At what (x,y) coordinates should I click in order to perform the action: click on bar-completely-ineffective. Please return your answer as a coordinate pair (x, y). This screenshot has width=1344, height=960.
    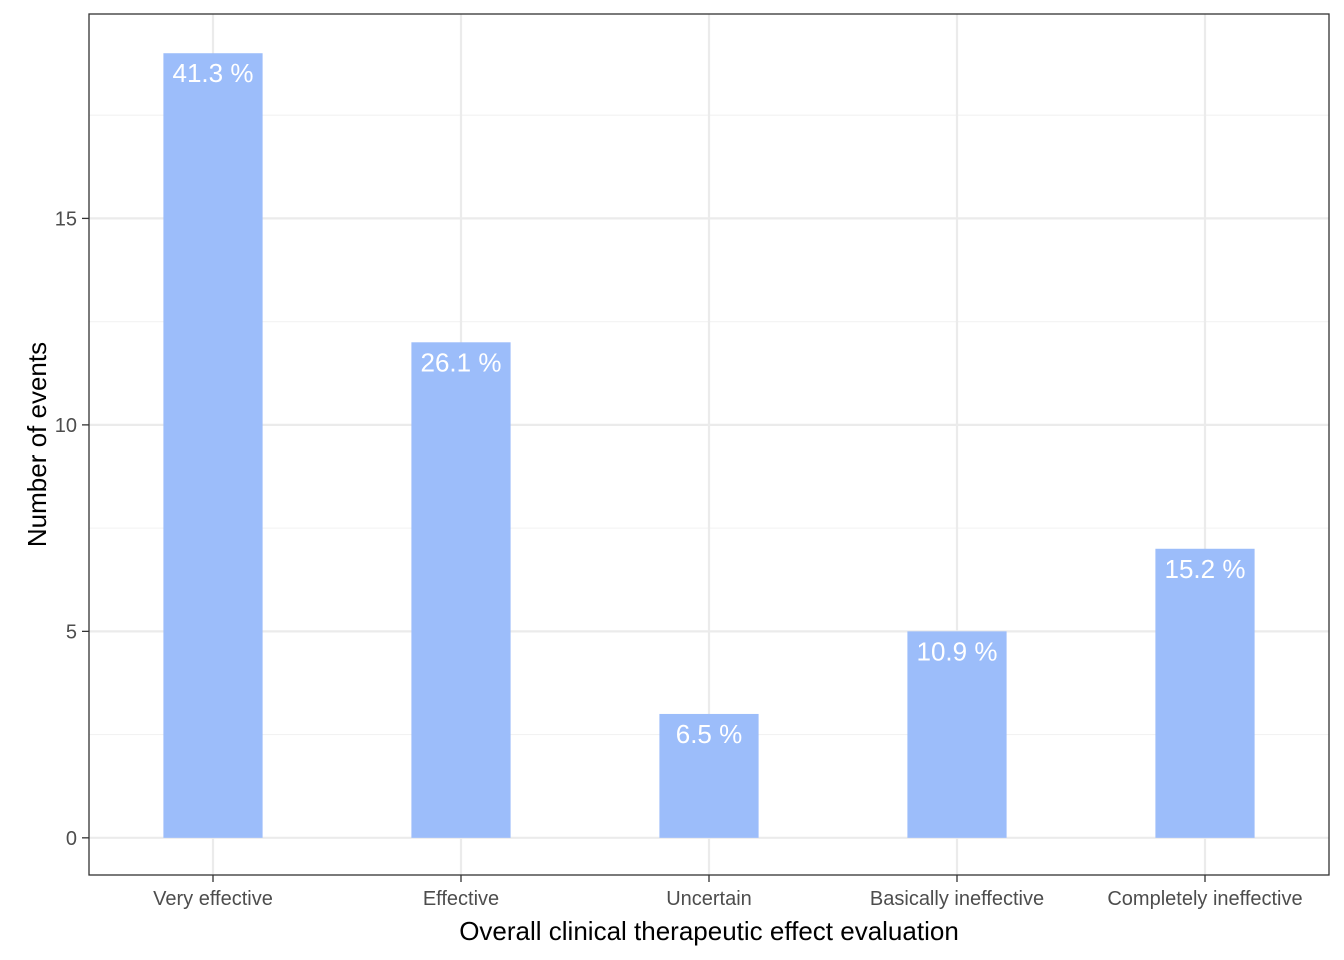
    Looking at the image, I should click on (1205, 693).